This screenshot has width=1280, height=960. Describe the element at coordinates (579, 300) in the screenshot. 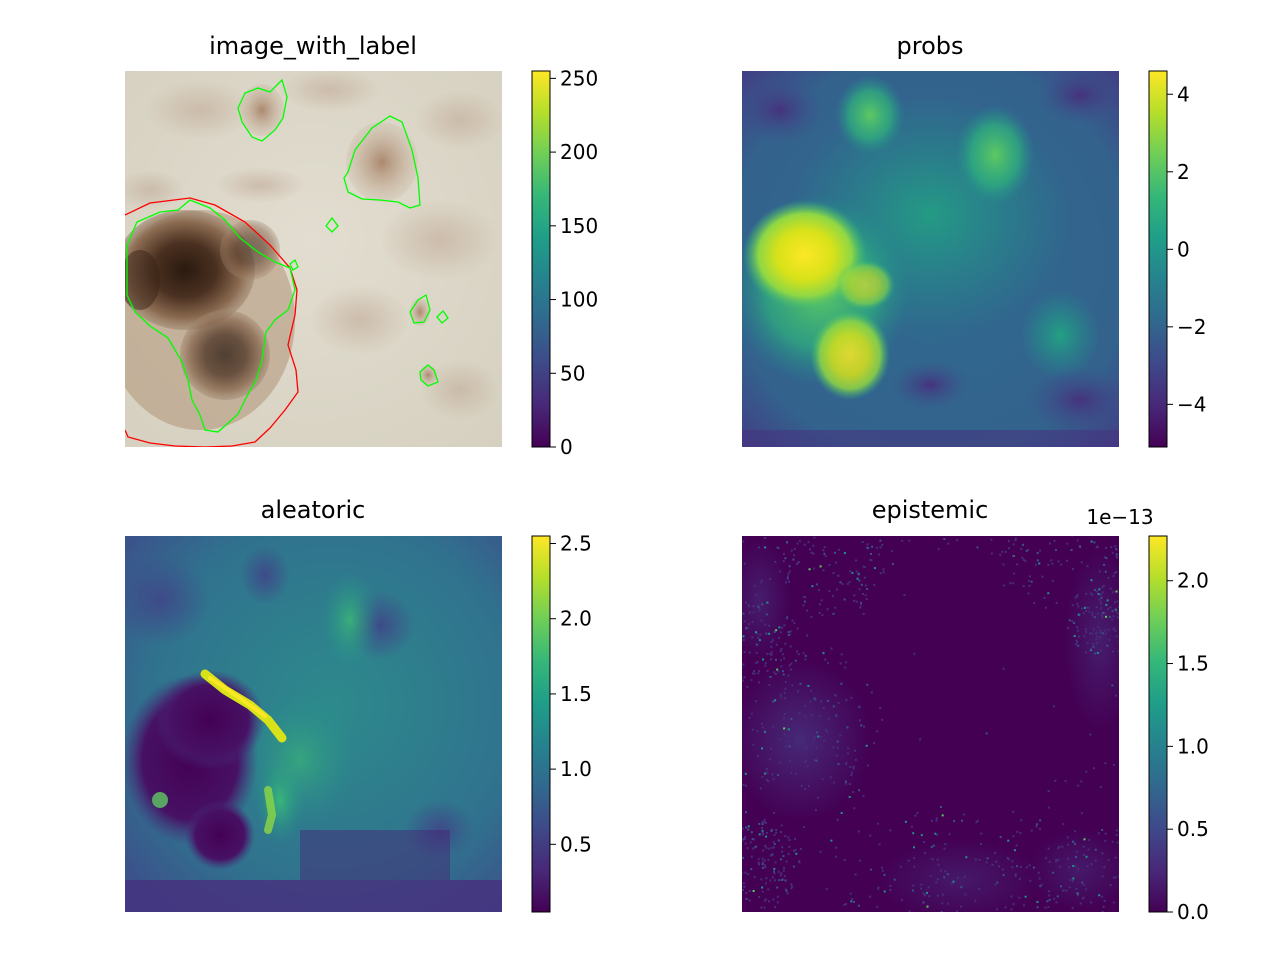

I see `colorbar-tick-label: 100` at that location.